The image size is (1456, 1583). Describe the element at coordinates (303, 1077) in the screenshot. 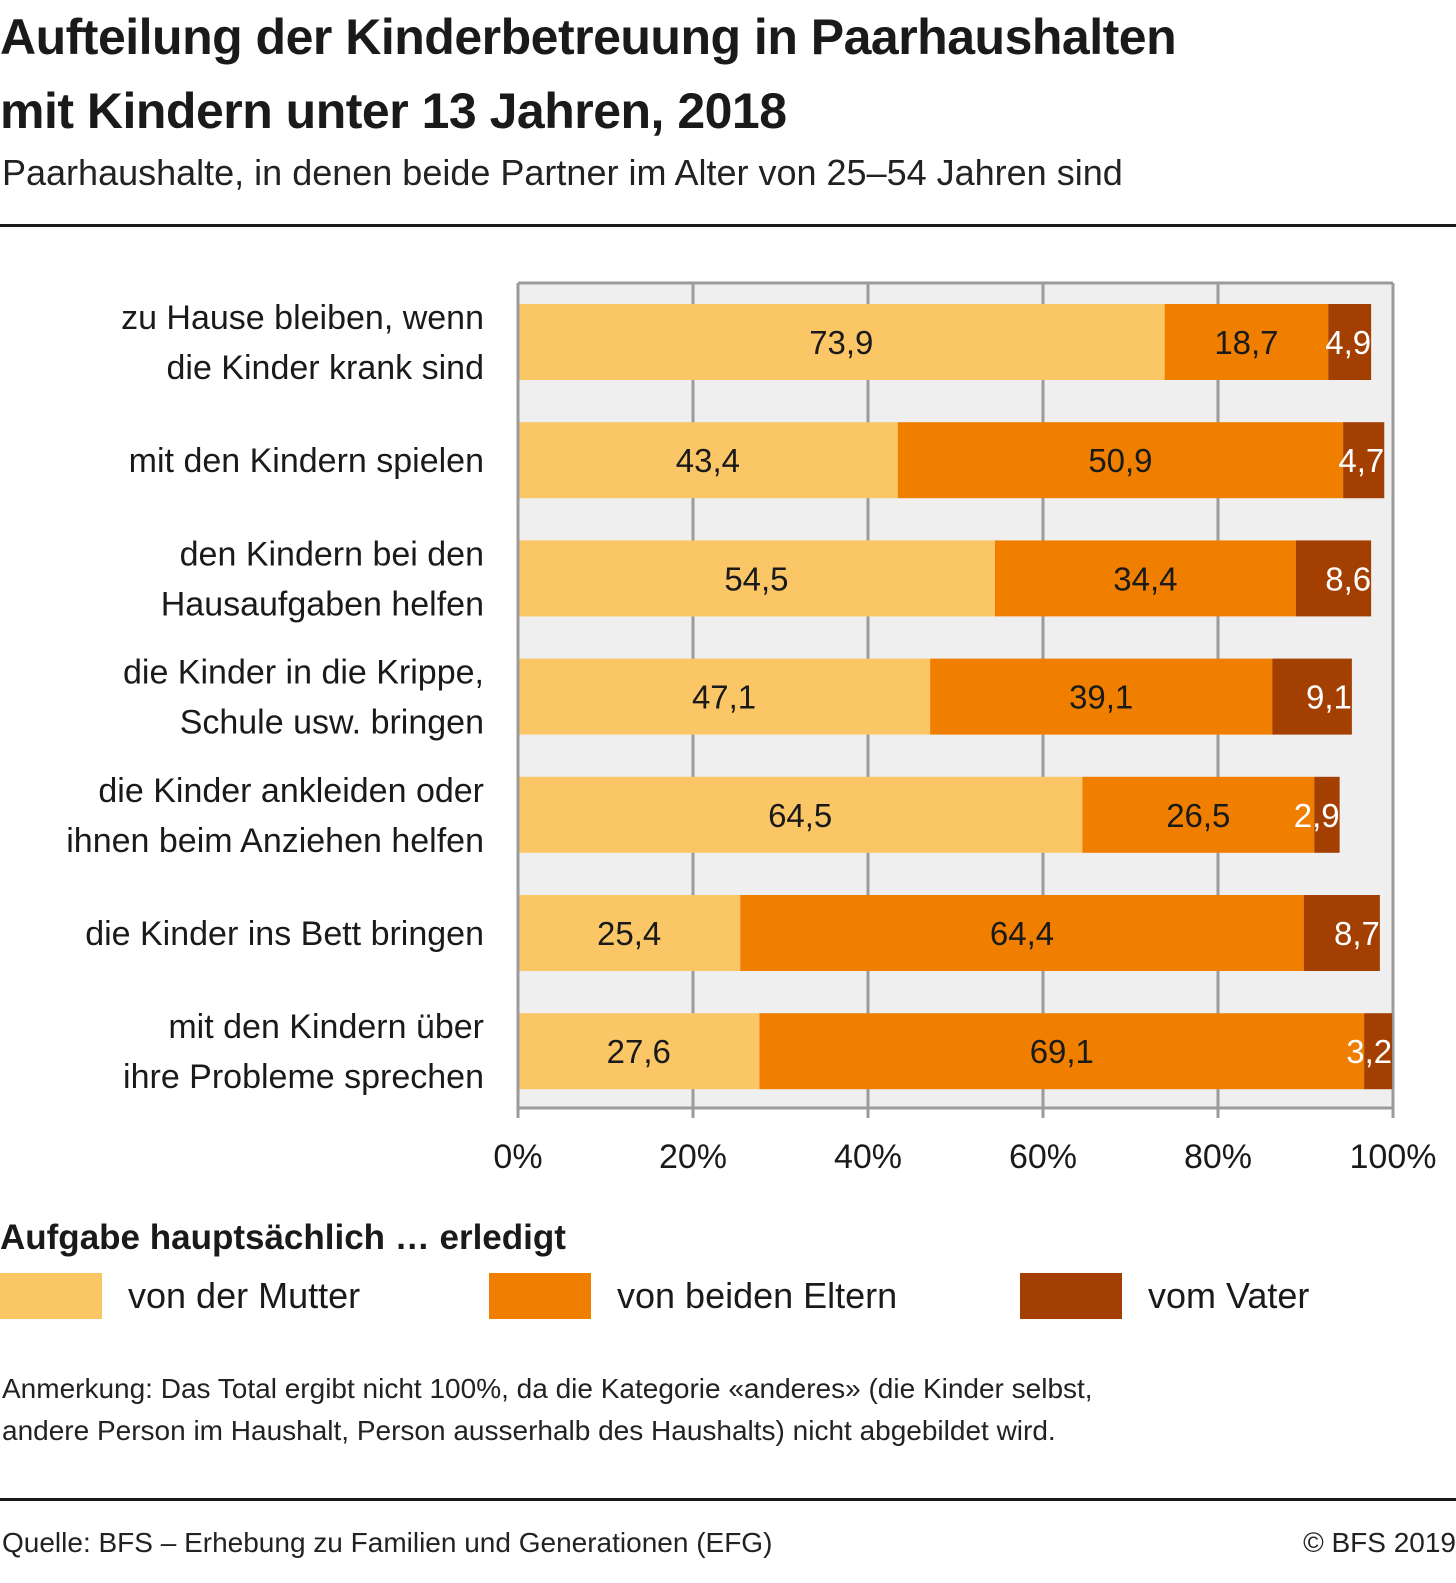

I see `category-label: ihre Probleme sprechen` at that location.